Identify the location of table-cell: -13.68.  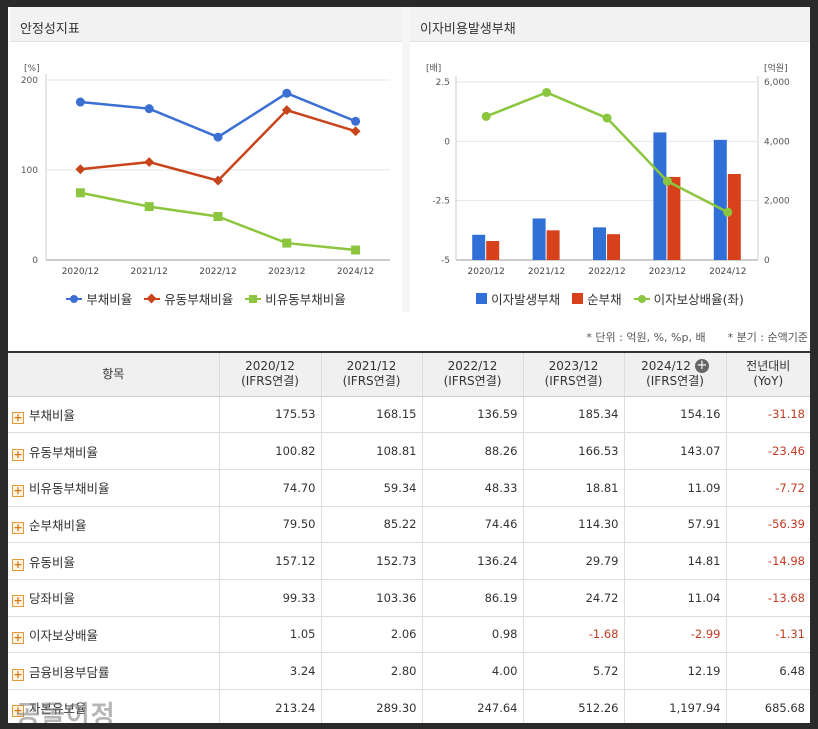
(767, 598).